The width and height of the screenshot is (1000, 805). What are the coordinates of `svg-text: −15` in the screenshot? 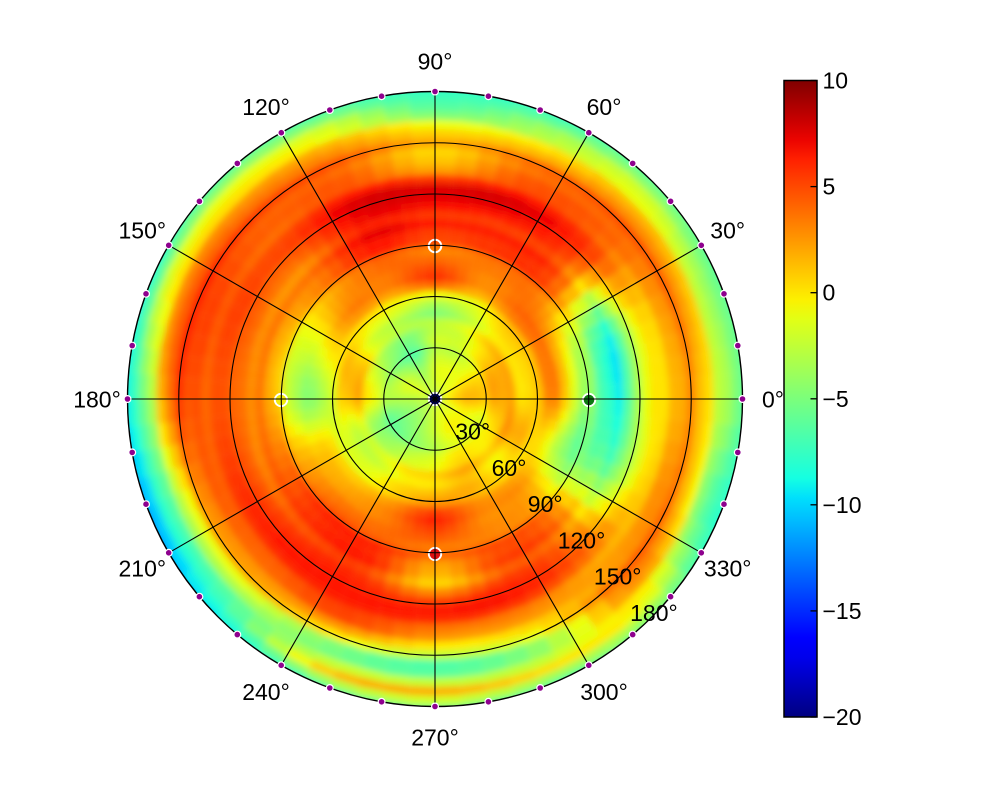 It's located at (842, 611).